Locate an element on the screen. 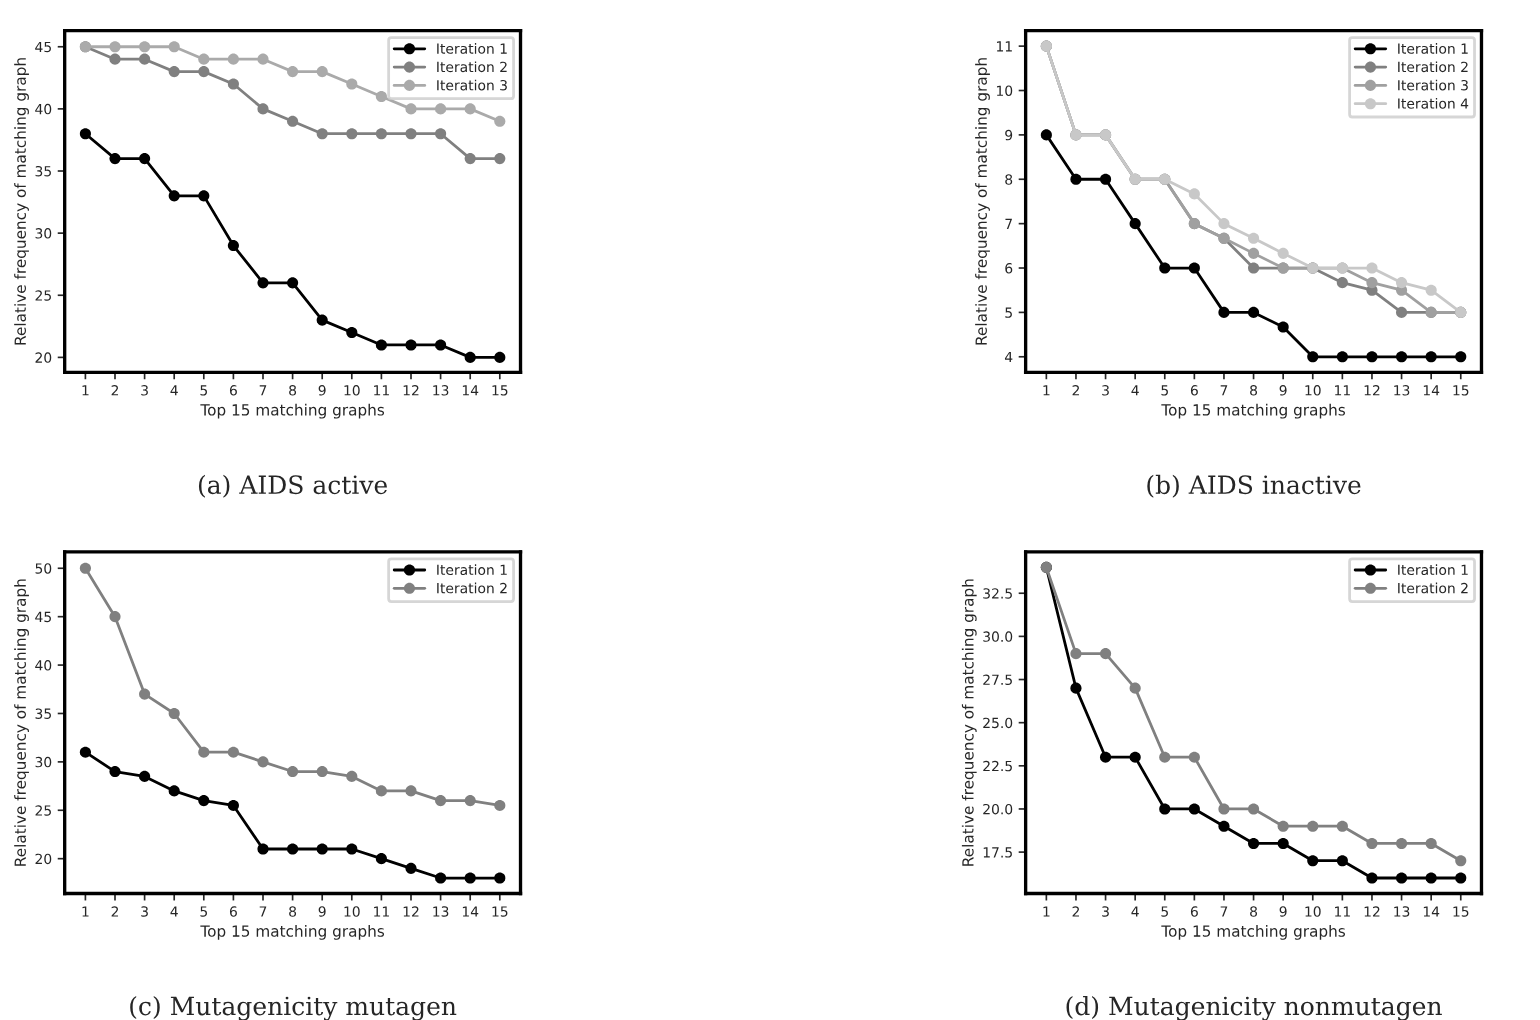 The image size is (1540, 1020). text: (b) AIDS inactive is located at coordinates (1254, 486).